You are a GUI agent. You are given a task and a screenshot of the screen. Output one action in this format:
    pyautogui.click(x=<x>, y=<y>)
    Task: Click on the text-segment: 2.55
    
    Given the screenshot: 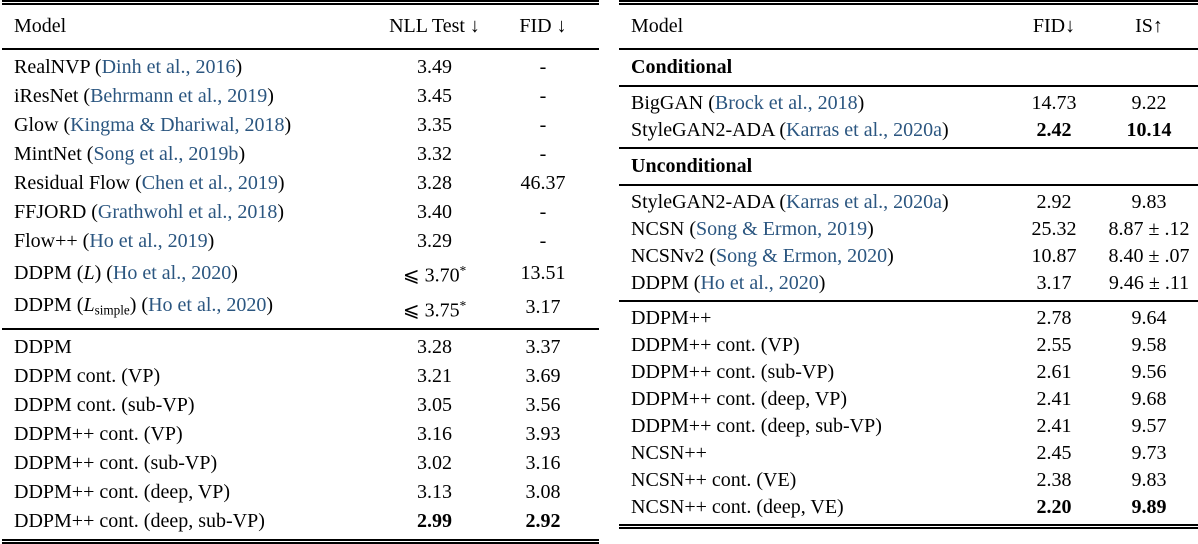 What is the action you would take?
    pyautogui.click(x=1054, y=345)
    